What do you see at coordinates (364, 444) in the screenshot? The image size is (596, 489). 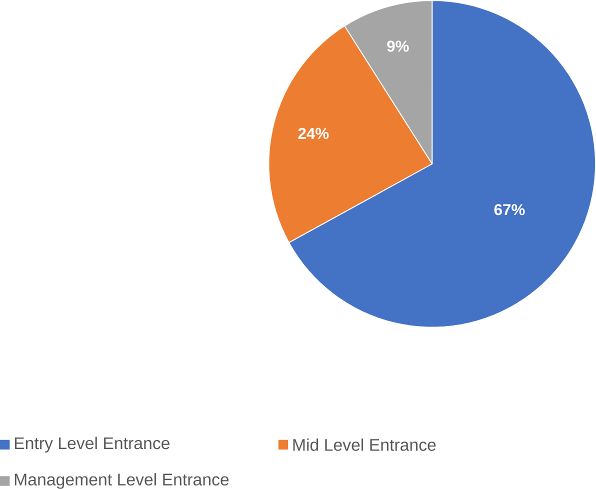 I see `legend-label: Mid Level Entrance` at bounding box center [364, 444].